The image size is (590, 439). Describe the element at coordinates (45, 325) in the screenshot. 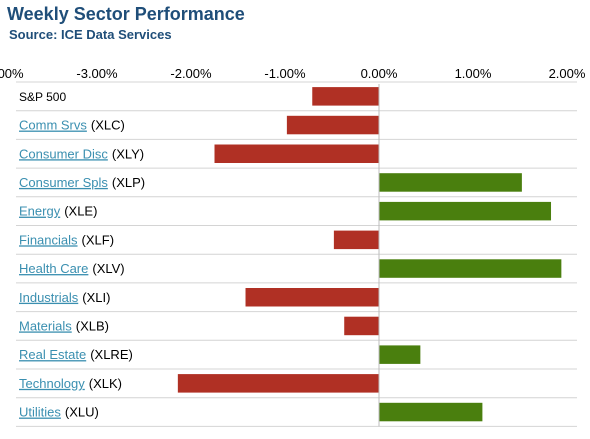

I see `sector-link: Materials` at that location.